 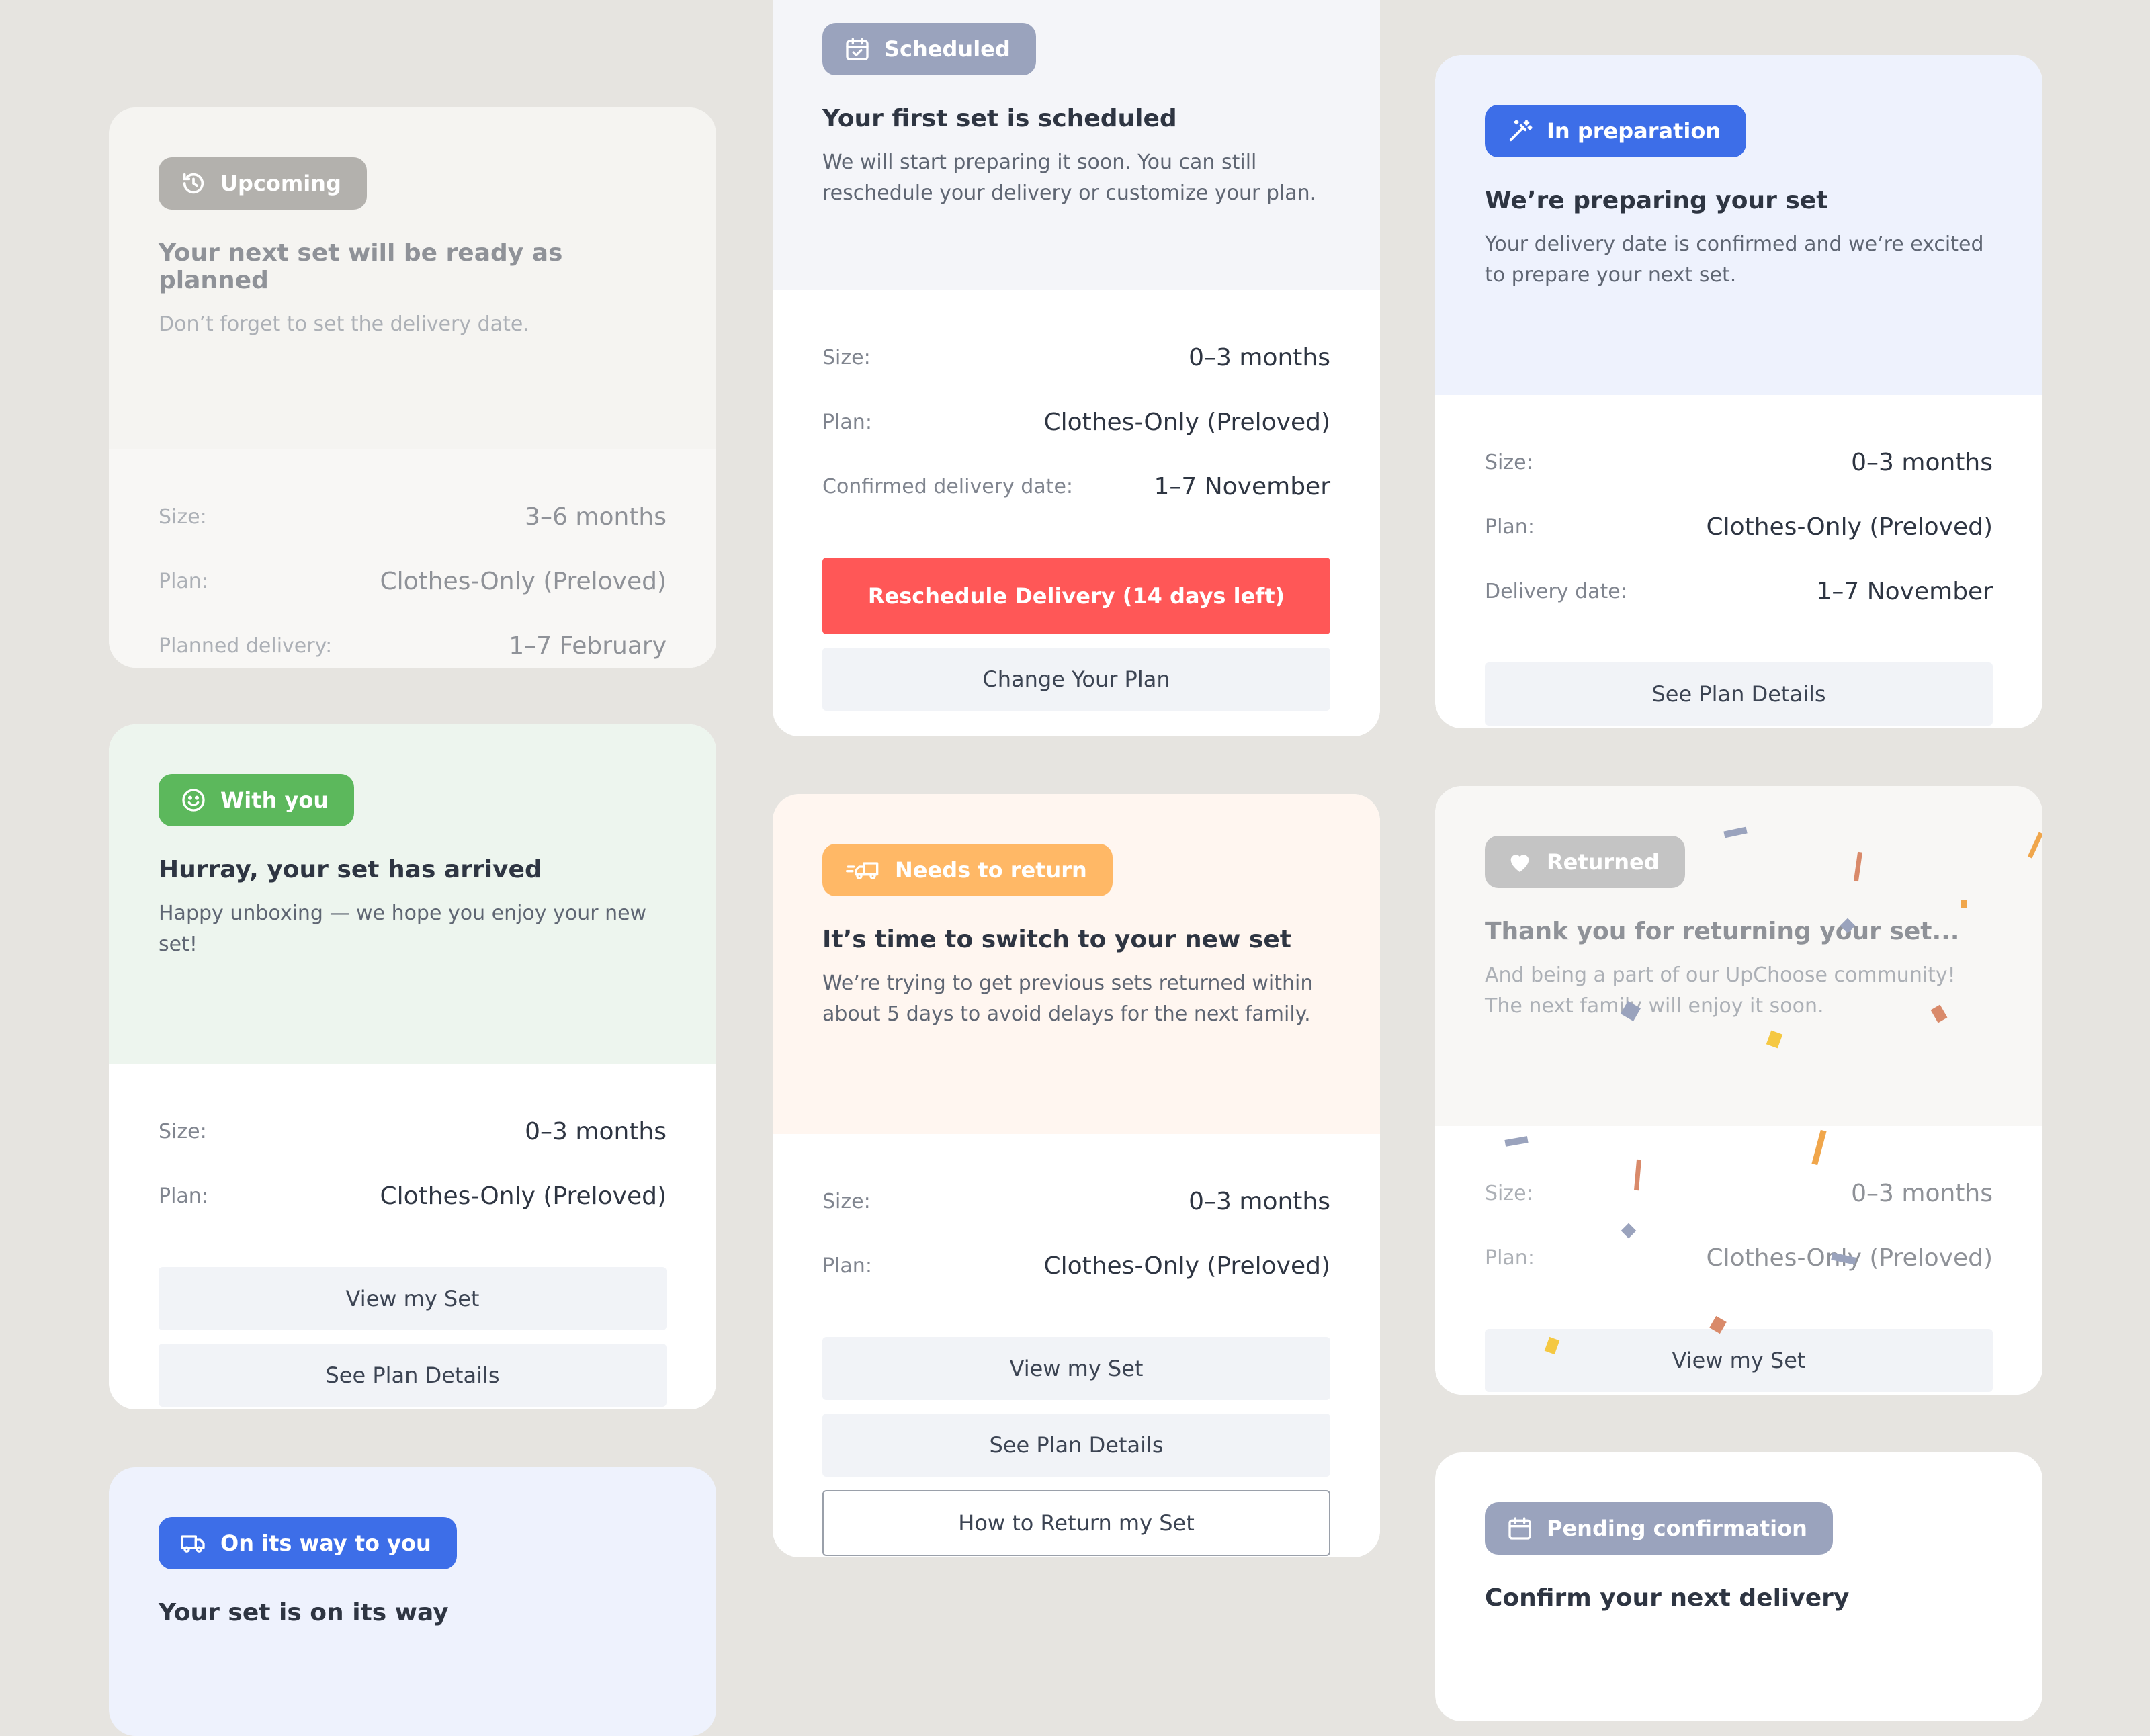 What do you see at coordinates (280, 184) in the screenshot?
I see `badge-label: Upcoming` at bounding box center [280, 184].